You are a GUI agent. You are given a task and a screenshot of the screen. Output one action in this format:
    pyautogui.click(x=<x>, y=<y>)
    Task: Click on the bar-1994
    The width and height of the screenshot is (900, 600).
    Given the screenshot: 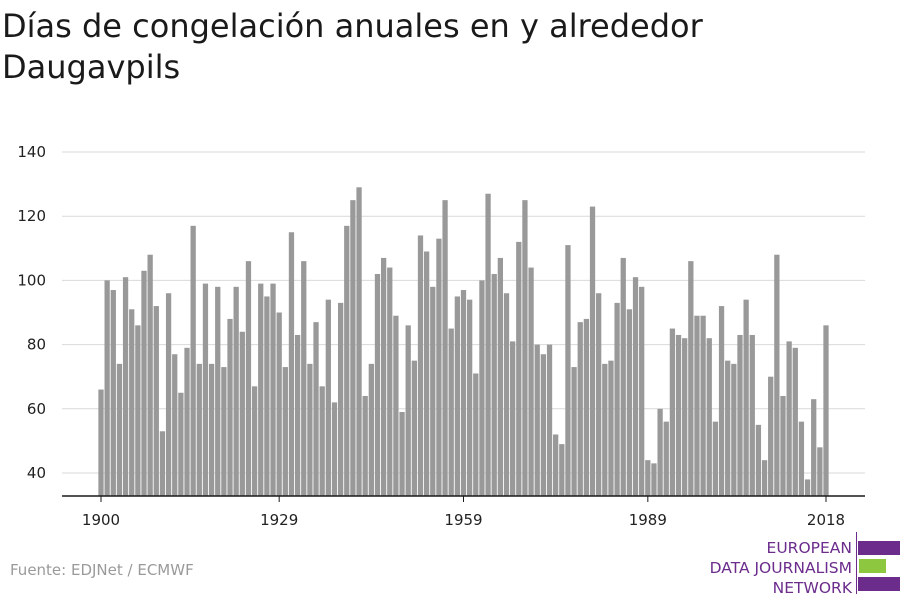 What is the action you would take?
    pyautogui.click(x=678, y=415)
    